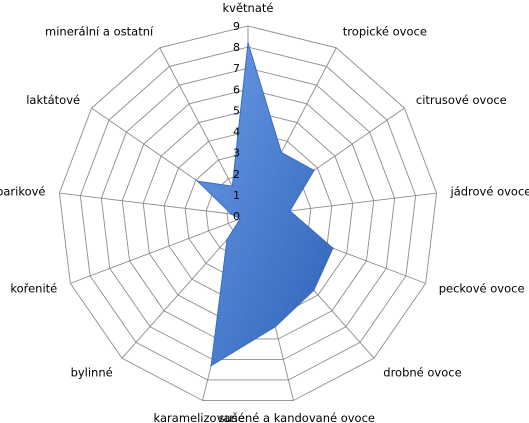 Image resolution: width=529 pixels, height=423 pixels. Describe the element at coordinates (489, 191) in the screenshot. I see `category-label: jádrové ovoce` at that location.